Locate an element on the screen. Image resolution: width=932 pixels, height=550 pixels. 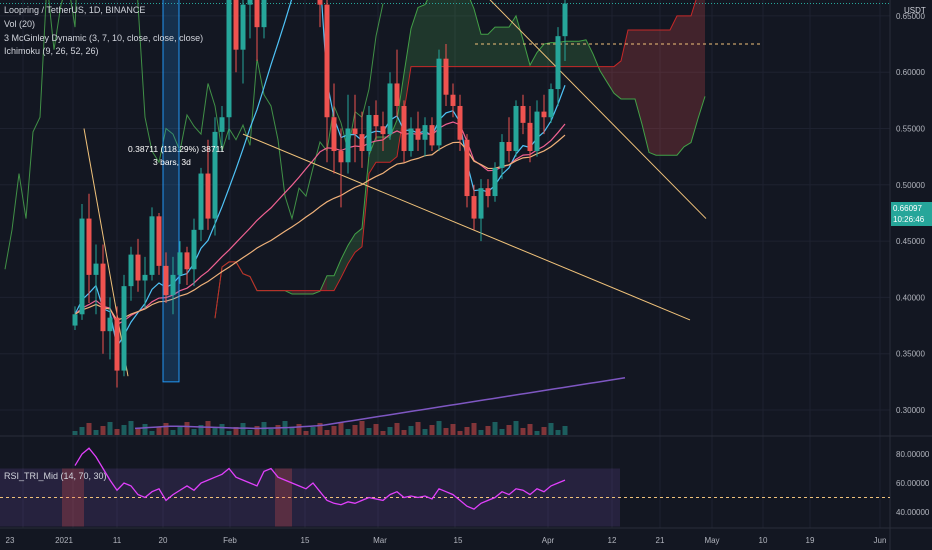
price-tick-label: 0.40000 is located at coordinates (910, 297).